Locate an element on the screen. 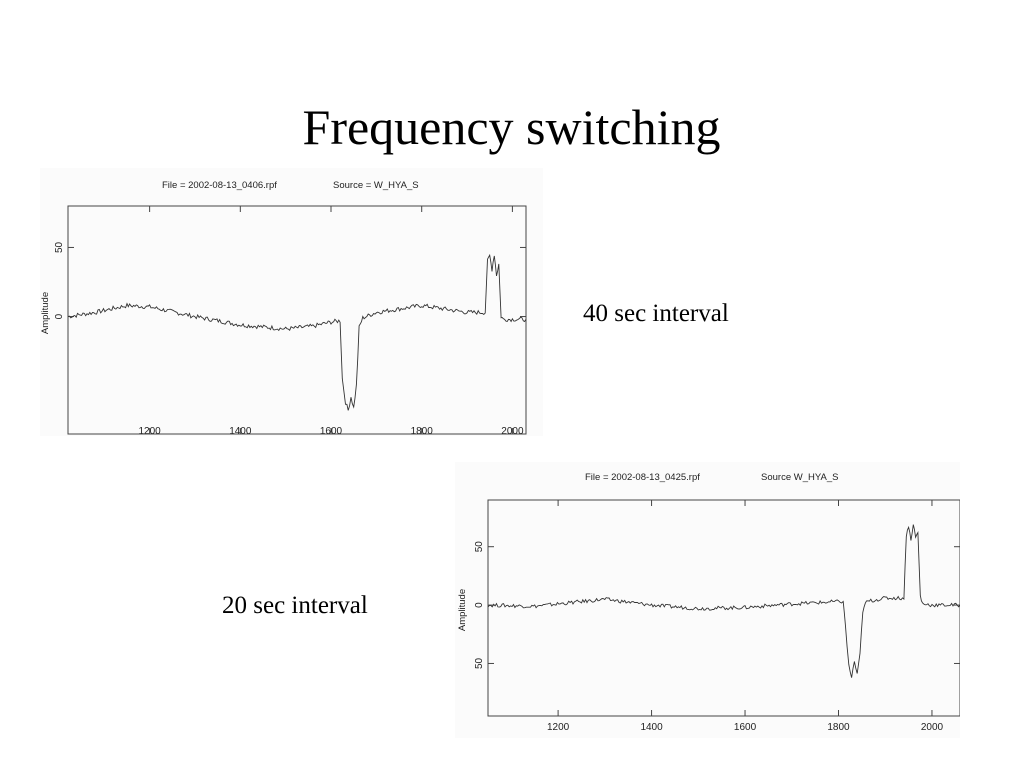  plot-header-source: Source = W_HYA_S is located at coordinates (376, 185).